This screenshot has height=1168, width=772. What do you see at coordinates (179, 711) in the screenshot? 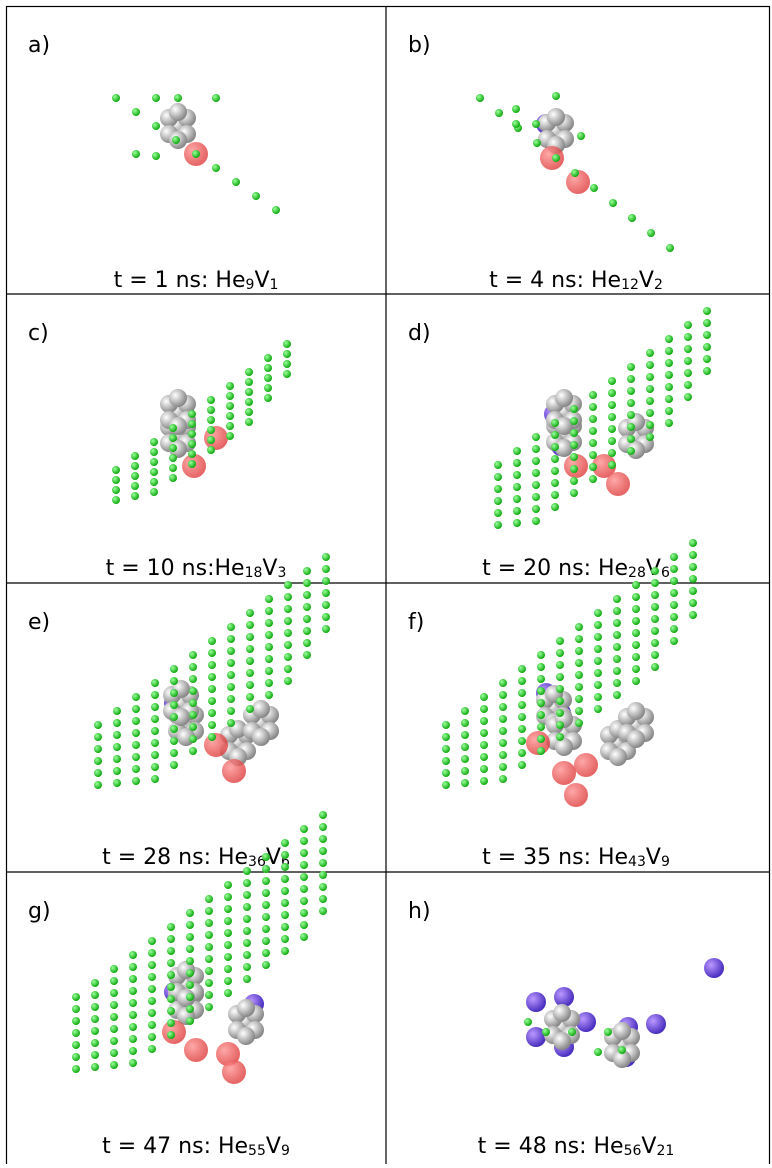
I see `panel: e)t = 28 ns: He36V6` at bounding box center [179, 711].